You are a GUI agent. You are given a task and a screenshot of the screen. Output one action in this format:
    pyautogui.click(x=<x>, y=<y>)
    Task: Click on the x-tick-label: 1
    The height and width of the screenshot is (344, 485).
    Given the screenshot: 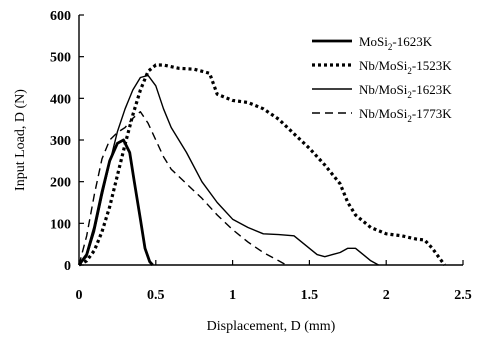 What is the action you would take?
    pyautogui.click(x=232, y=295)
    